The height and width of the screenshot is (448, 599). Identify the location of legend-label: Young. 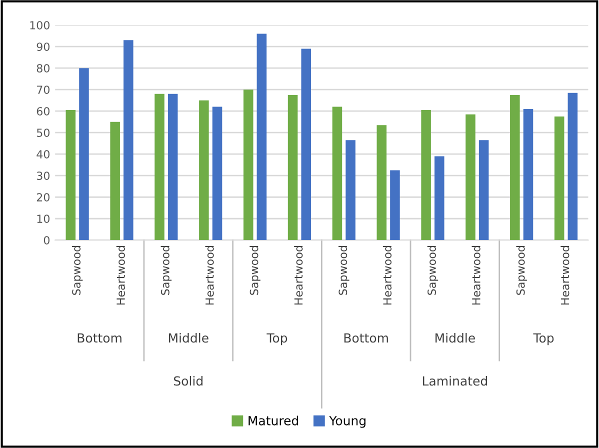
(347, 422).